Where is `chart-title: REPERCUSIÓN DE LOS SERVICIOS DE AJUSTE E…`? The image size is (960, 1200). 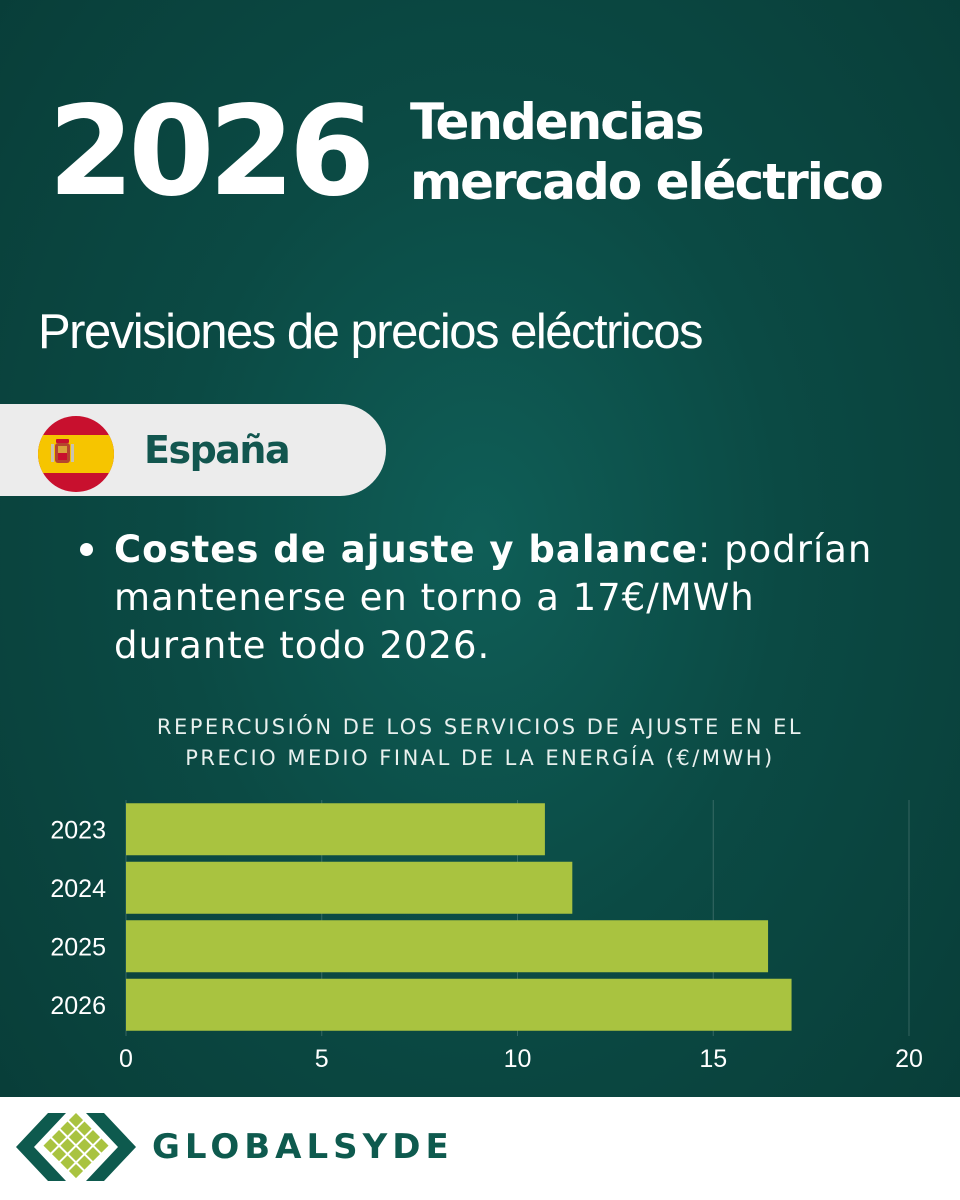 chart-title: REPERCUSIÓN DE LOS SERVICIOS DE AJUSTE E… is located at coordinates (480, 743).